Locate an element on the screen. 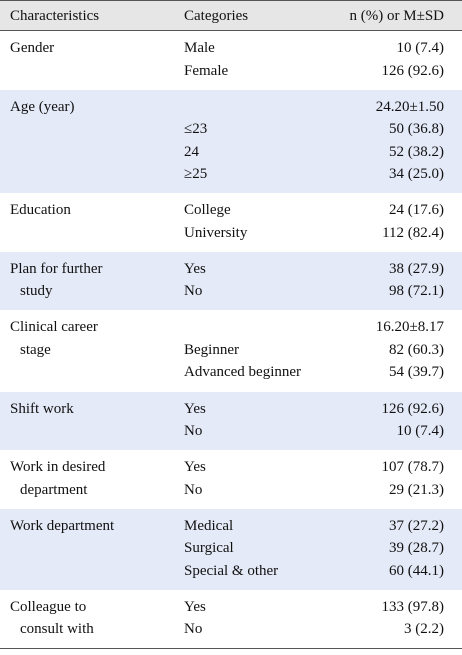 Image resolution: width=462 pixels, height=655 pixels. characteristic: department is located at coordinates (54, 489).